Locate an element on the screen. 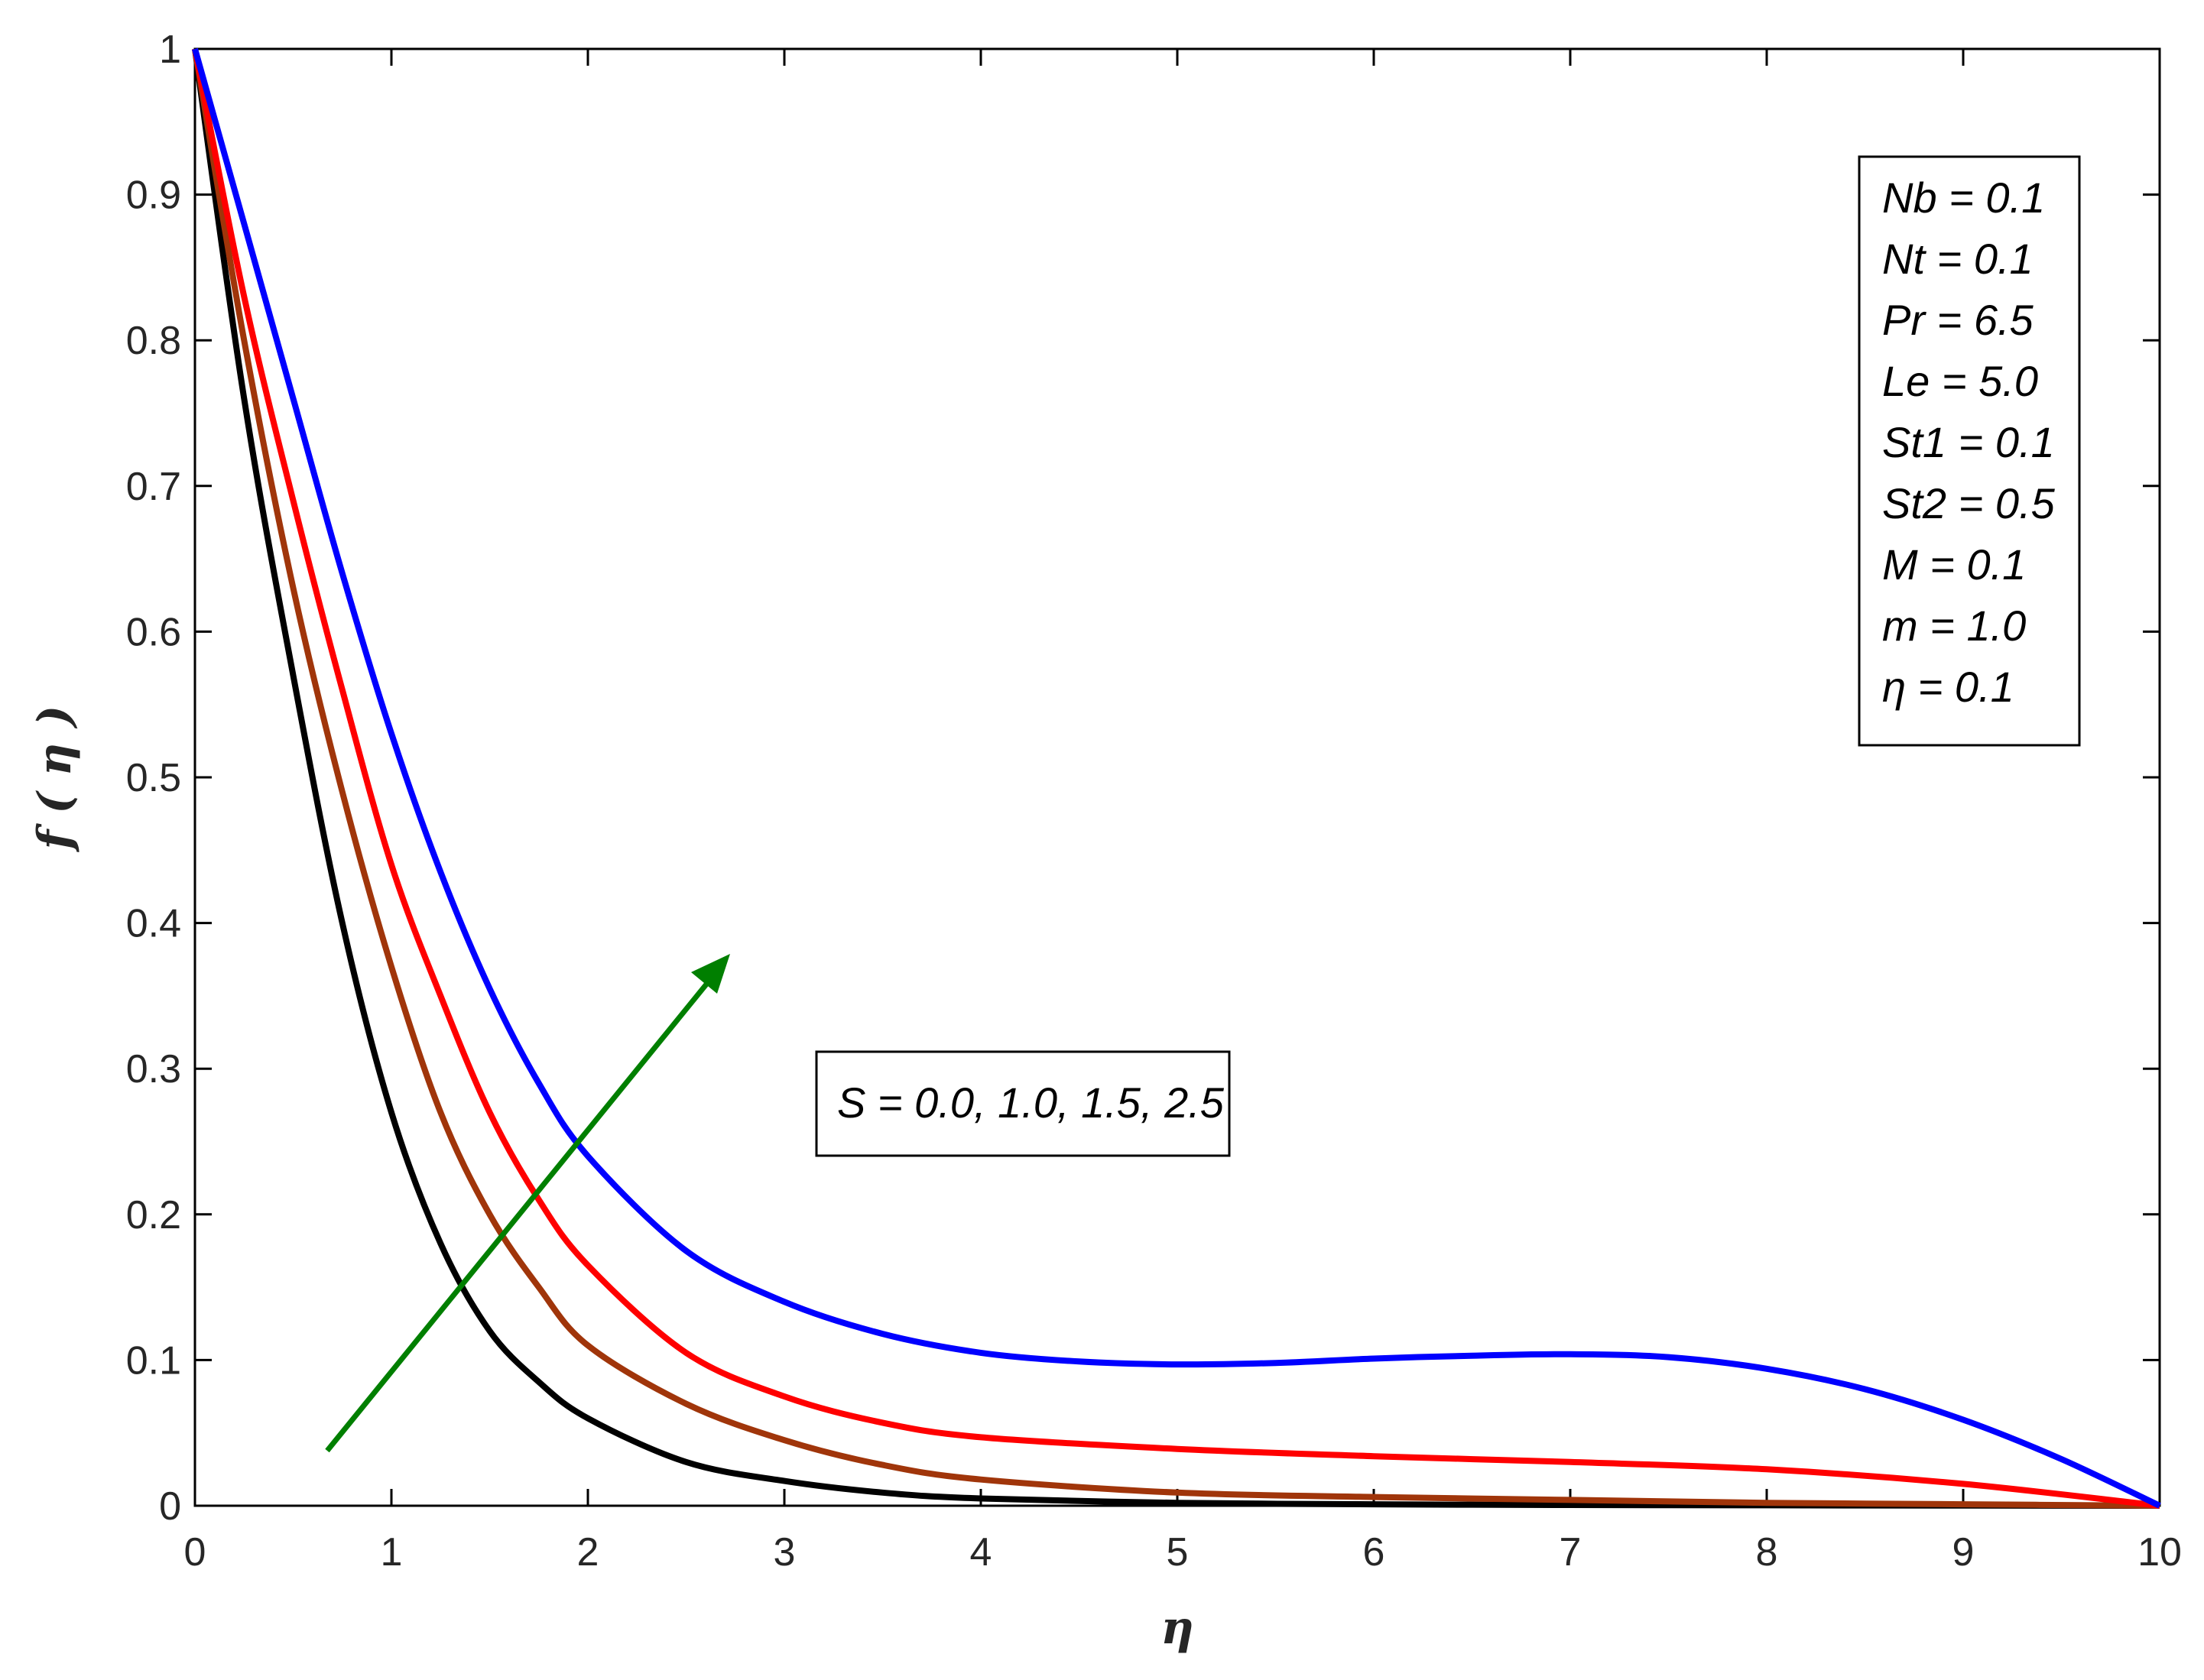 The height and width of the screenshot is (1680, 2204). y-tick-label: 0.8 is located at coordinates (153, 341).